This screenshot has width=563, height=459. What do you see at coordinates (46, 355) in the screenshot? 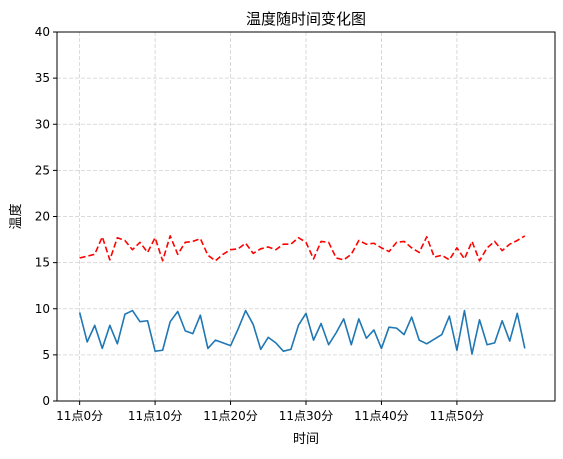
I see `y-tick-label: 5` at bounding box center [46, 355].